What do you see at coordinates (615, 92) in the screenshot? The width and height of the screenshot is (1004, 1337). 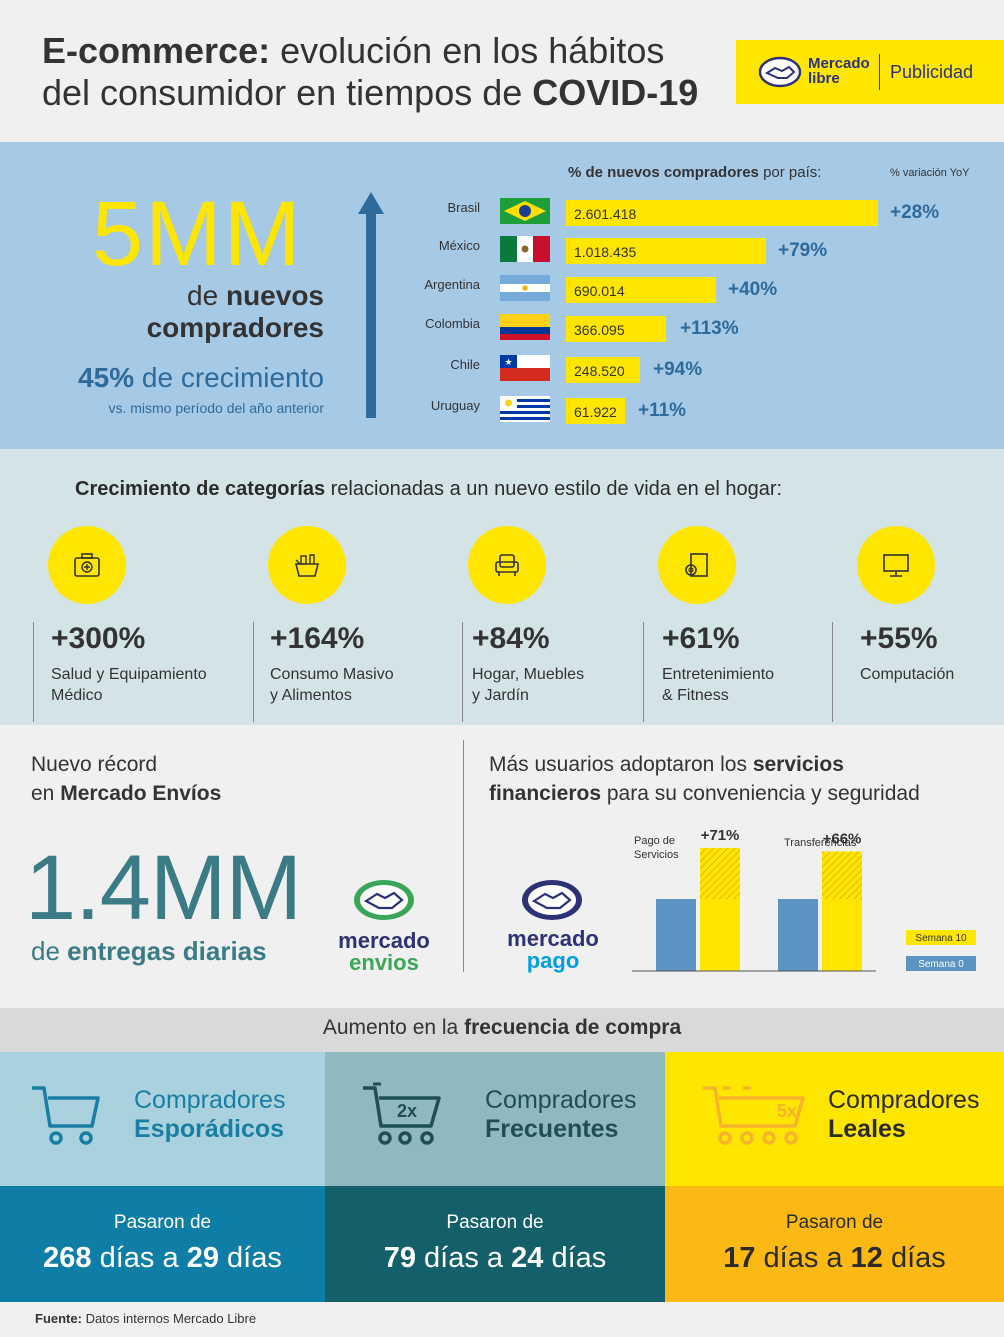 I see `title-bold: COVID-19` at bounding box center [615, 92].